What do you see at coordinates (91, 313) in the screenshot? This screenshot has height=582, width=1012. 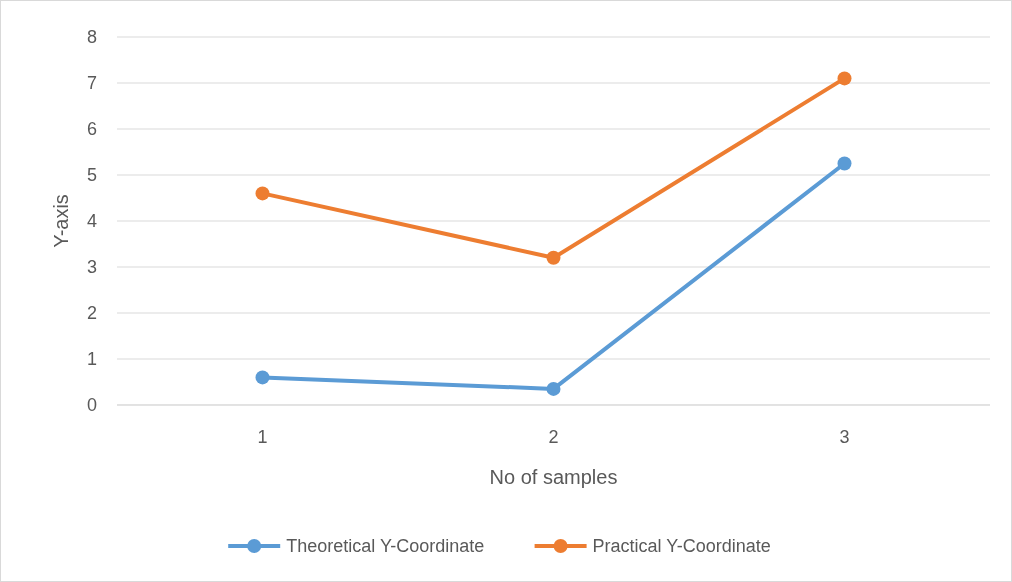 I see `y-tick-label: 2` at bounding box center [91, 313].